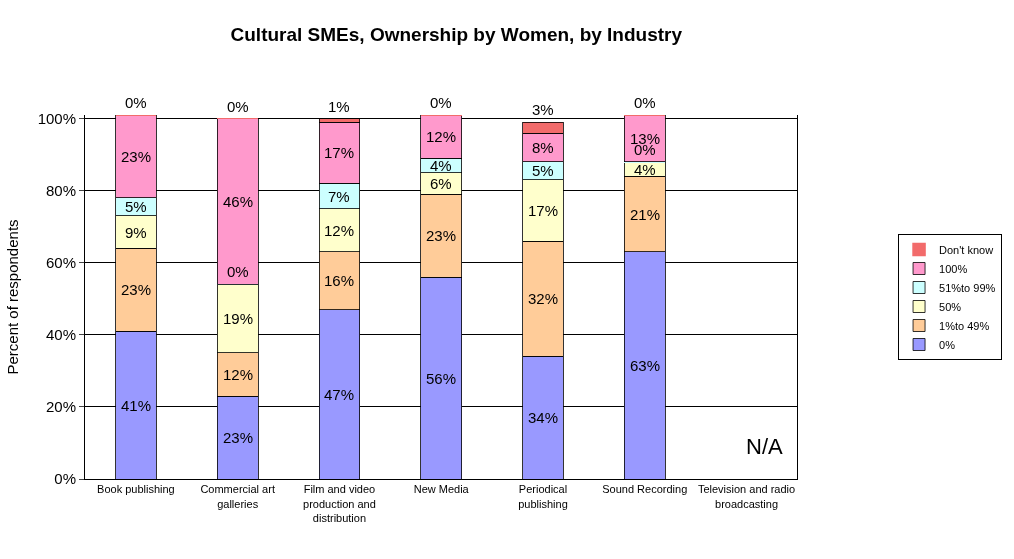  Describe the element at coordinates (441, 378) in the screenshot. I see `data-label: 56%` at that location.